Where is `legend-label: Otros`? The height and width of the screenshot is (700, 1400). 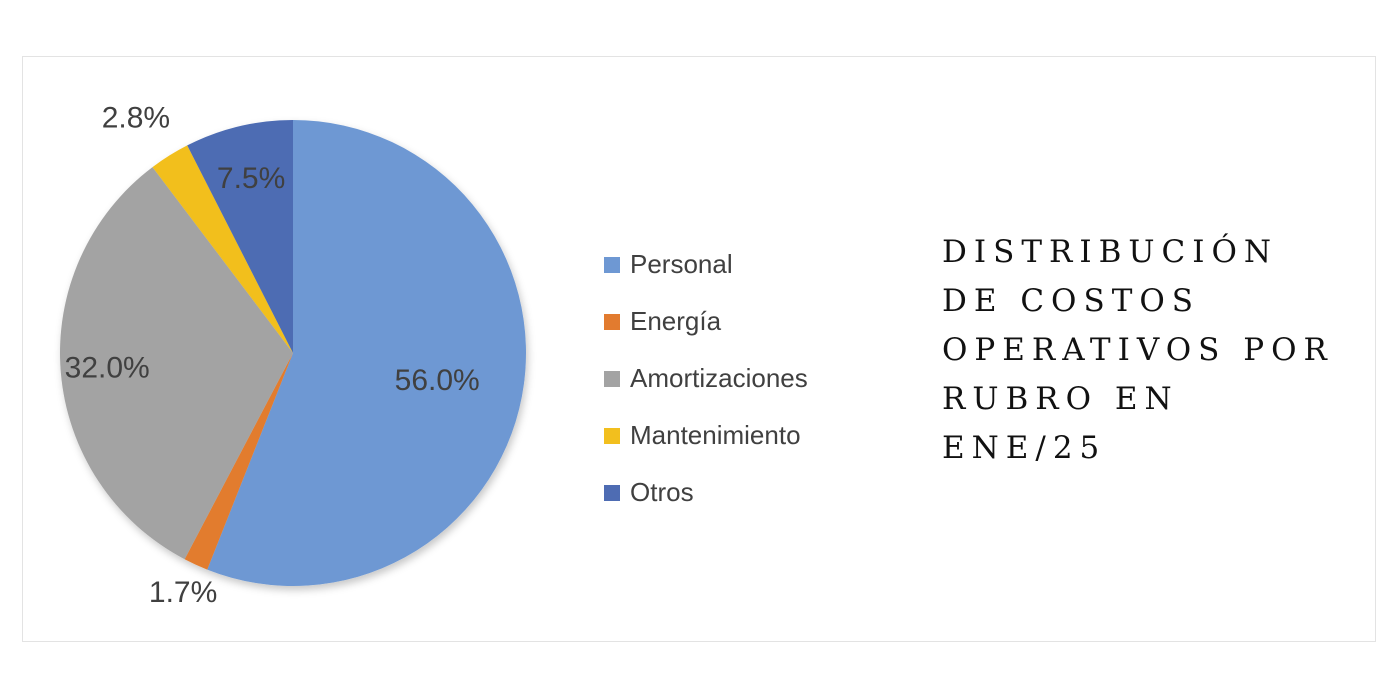
legend-label: Otros is located at coordinates (662, 492).